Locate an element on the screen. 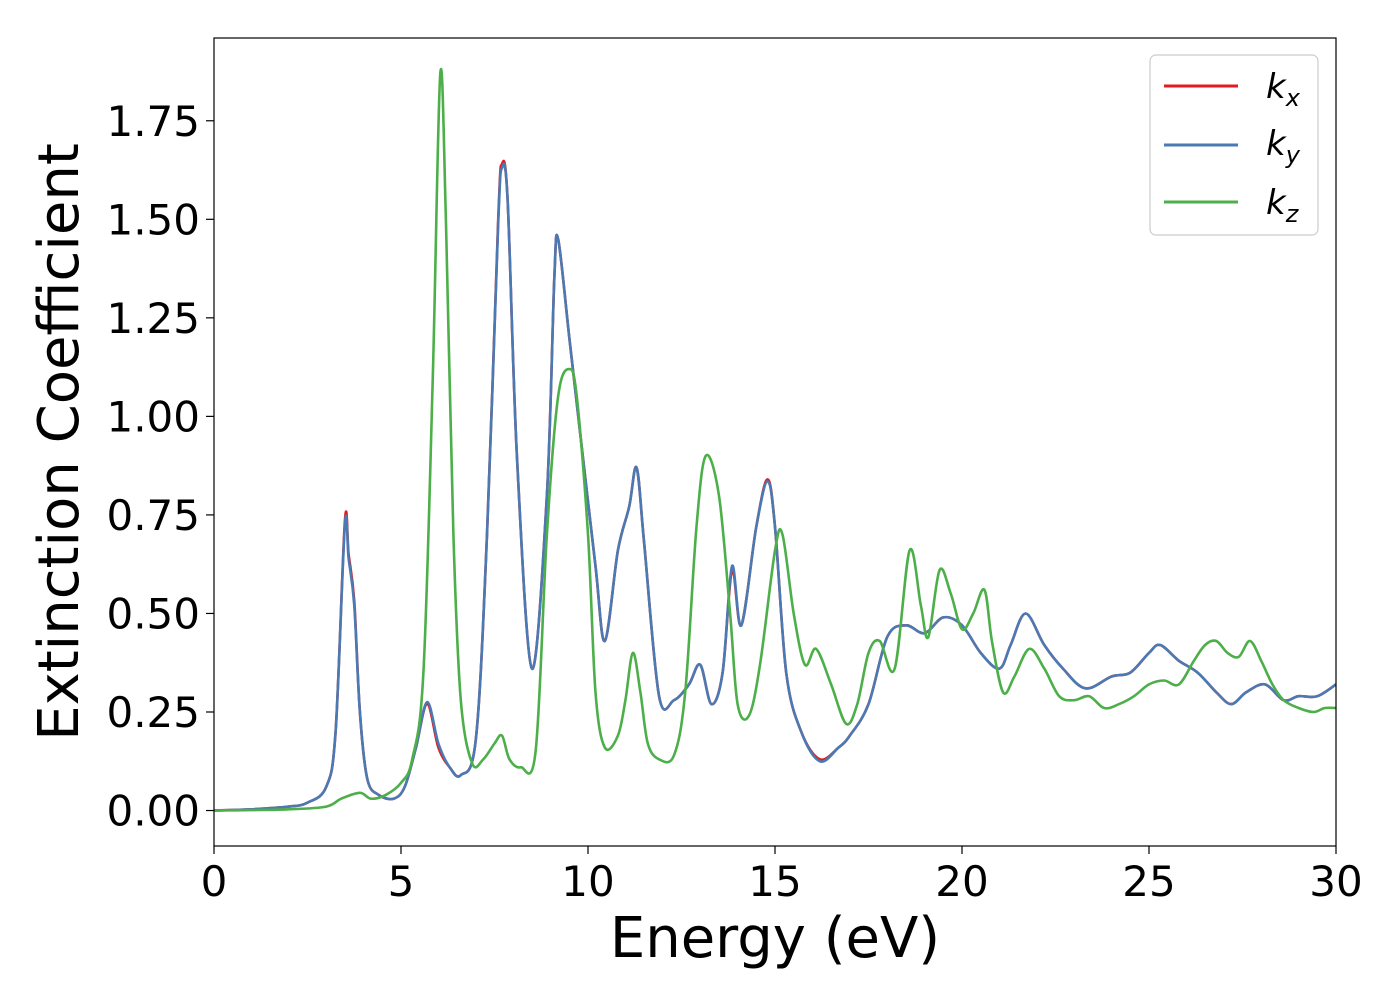 This screenshot has height=1000, width=1400. x-axis-title: Energy (eV) is located at coordinates (775, 938).